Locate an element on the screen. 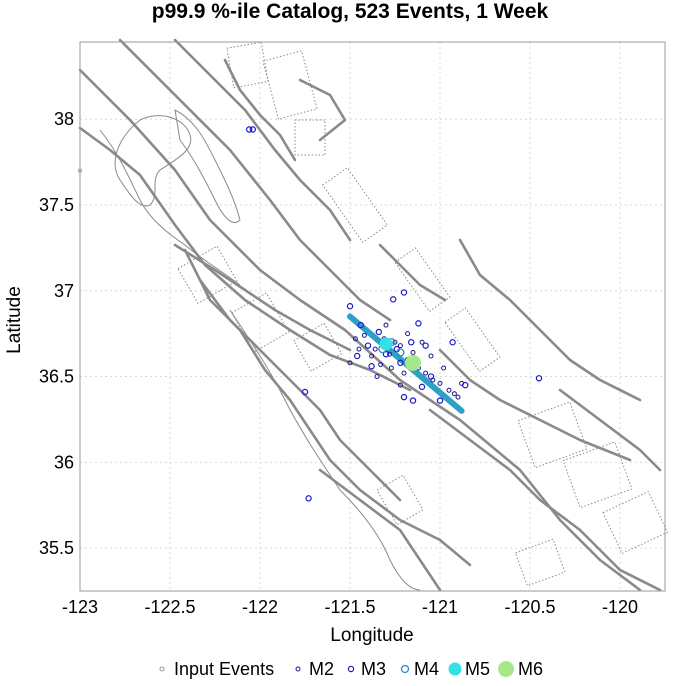 The image size is (700, 686). legend: Input Events M2 M3 M4 M5 M6 is located at coordinates (351, 669).